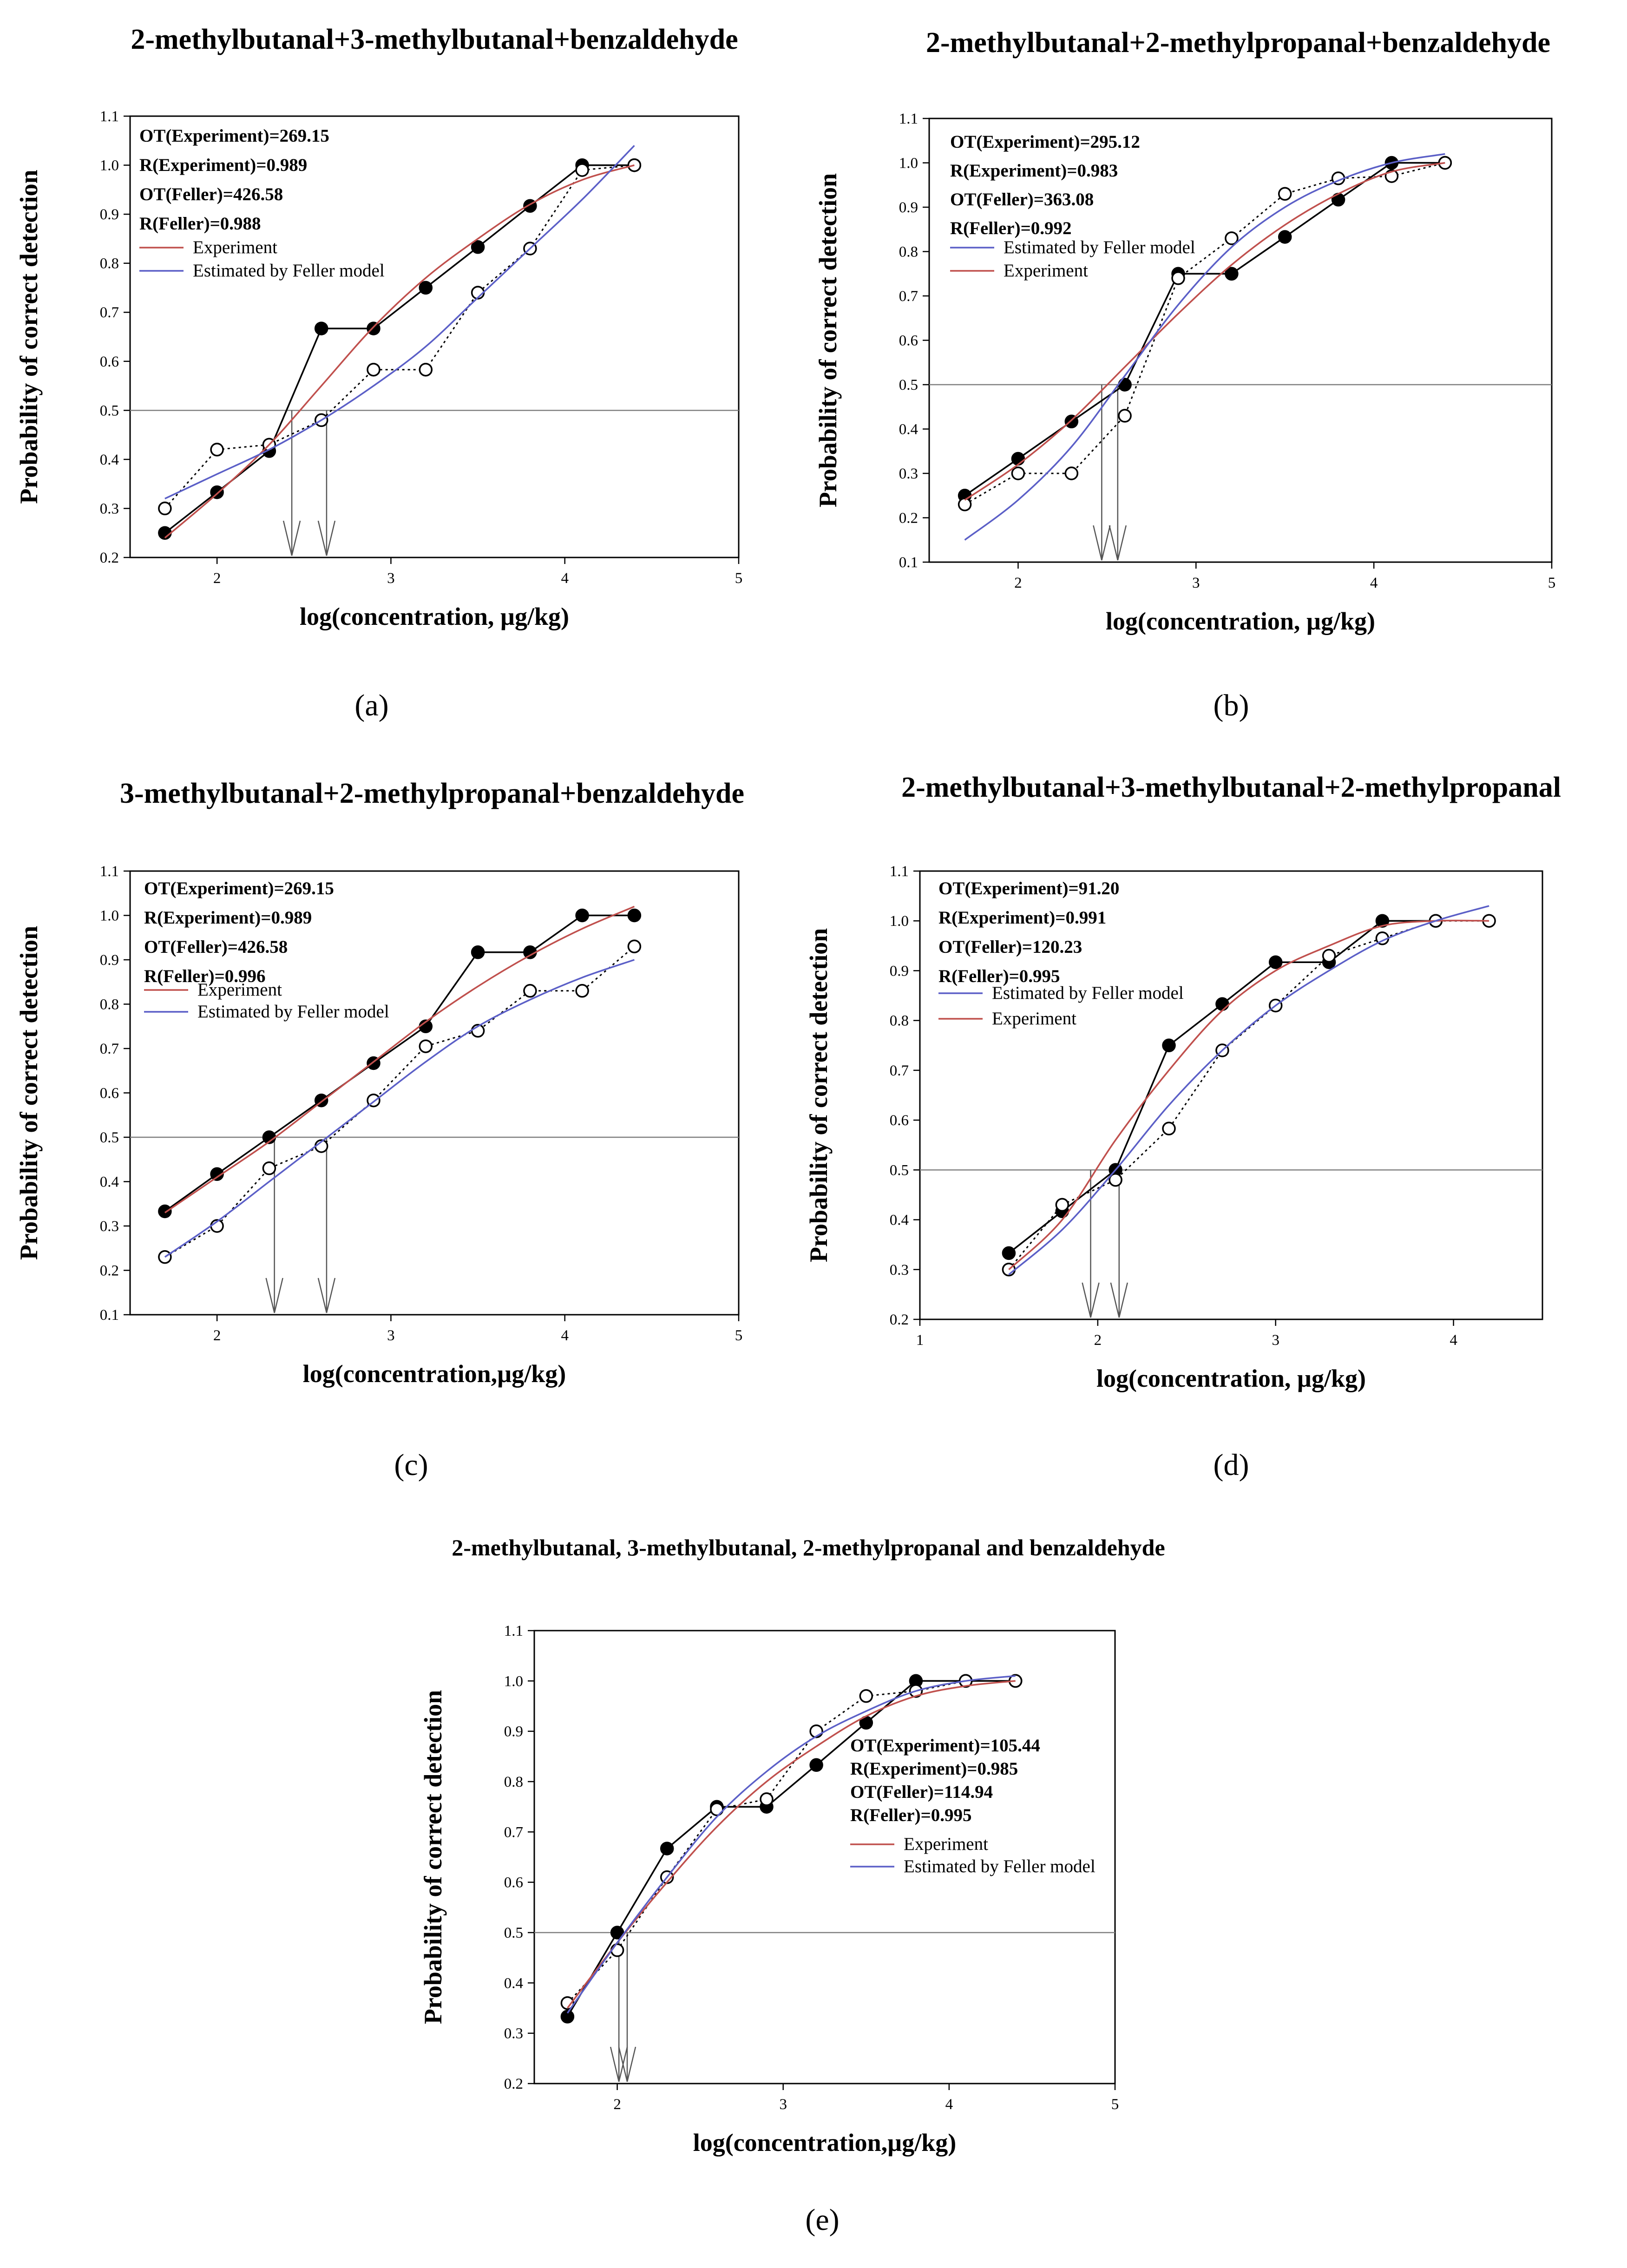 This screenshot has height=2268, width=1627. What do you see at coordinates (921, 1792) in the screenshot?
I see `stat-annotation: OT(Feller)=114.94` at bounding box center [921, 1792].